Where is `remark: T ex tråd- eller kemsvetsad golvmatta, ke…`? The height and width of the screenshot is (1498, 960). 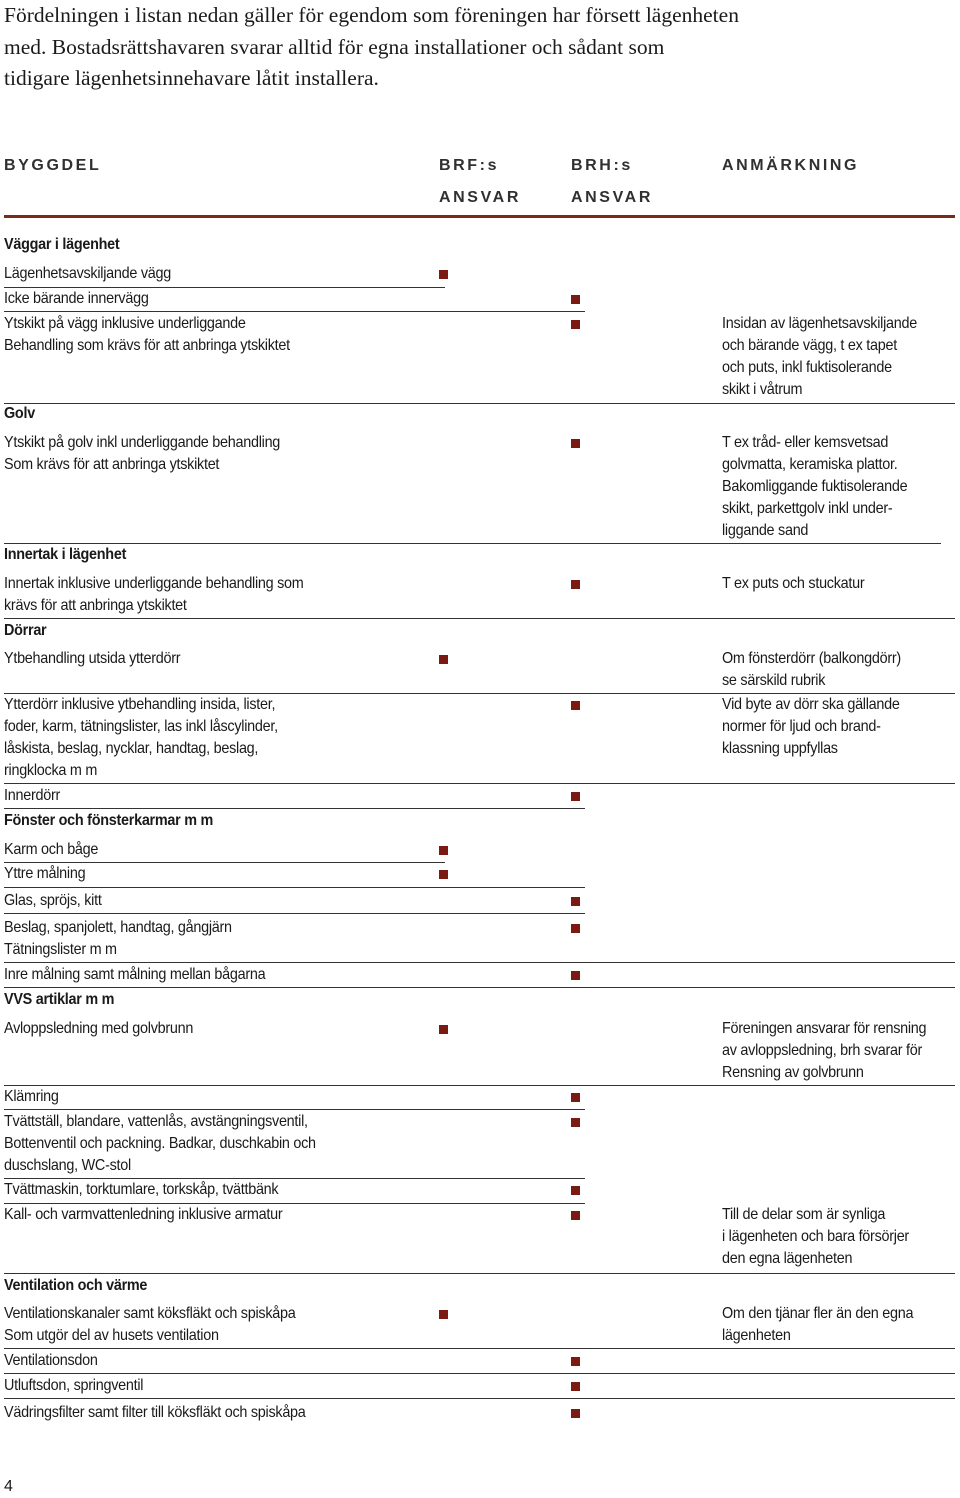
remark: T ex tråd- eller kemsvetsad golvmatta, ke… is located at coordinates (815, 487).